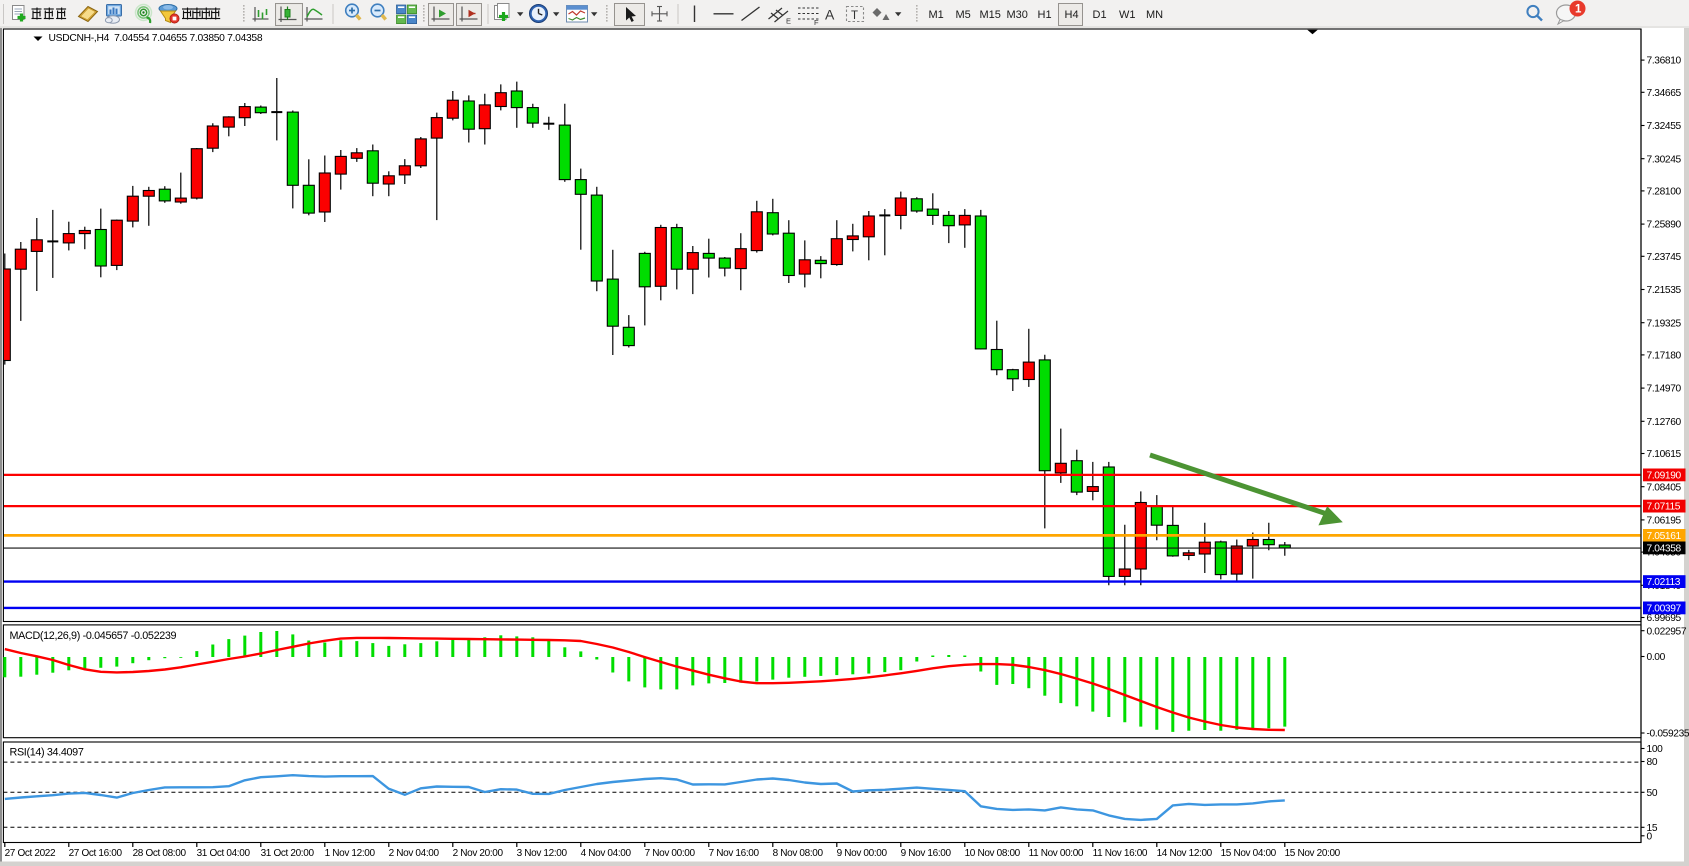 This screenshot has height=866, width=1689. I want to click on svg-text: 50, so click(1652, 793).